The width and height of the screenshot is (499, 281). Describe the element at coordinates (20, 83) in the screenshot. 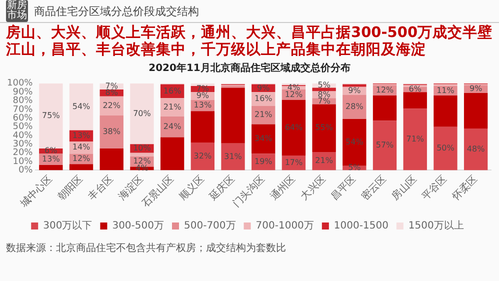

I see `y-tick-label: 100%` at that location.